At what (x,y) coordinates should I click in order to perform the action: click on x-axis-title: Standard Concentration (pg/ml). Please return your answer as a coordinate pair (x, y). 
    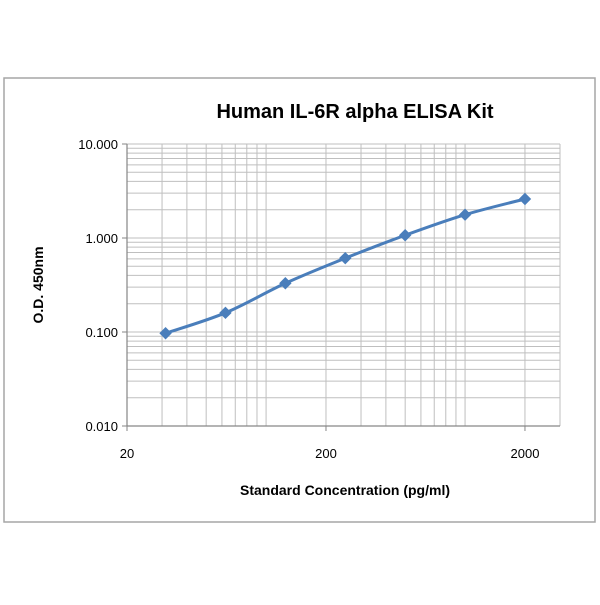
    Looking at the image, I should click on (345, 490).